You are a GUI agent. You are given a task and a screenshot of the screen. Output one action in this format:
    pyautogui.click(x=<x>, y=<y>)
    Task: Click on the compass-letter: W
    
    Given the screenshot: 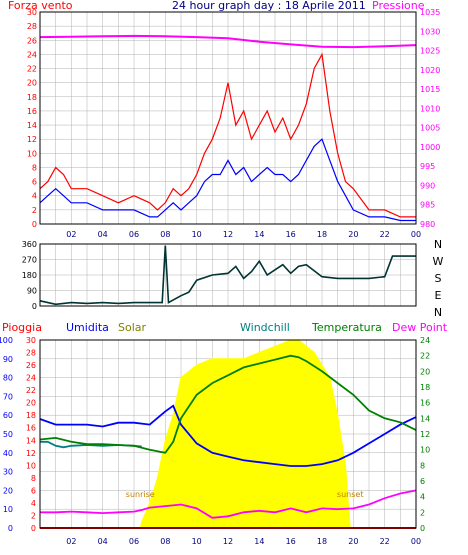 What is the action you would take?
    pyautogui.click(x=438, y=261)
    